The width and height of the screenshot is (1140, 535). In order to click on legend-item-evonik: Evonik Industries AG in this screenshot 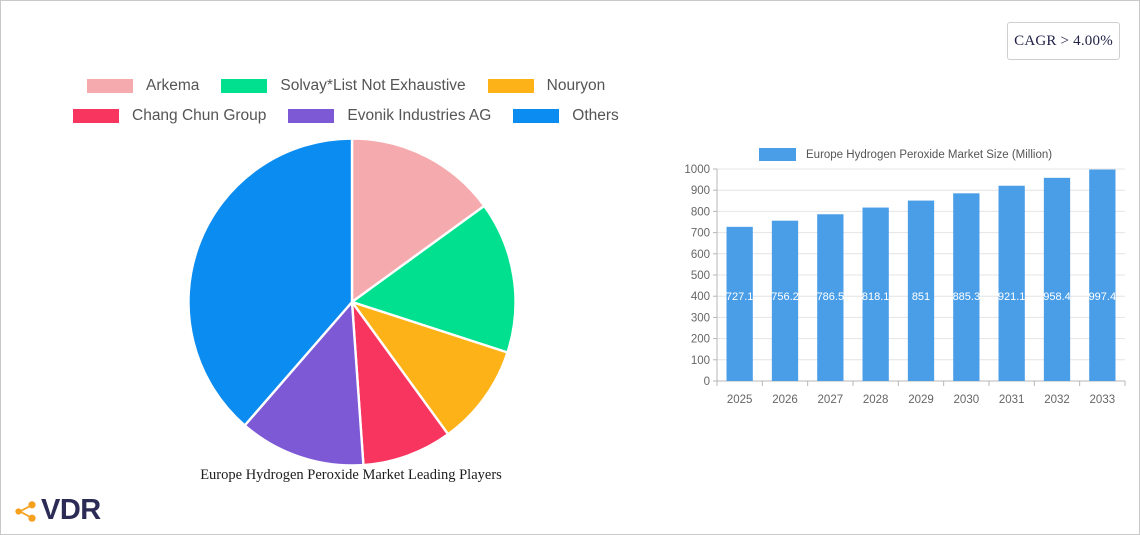, I will do `click(389, 116)`.